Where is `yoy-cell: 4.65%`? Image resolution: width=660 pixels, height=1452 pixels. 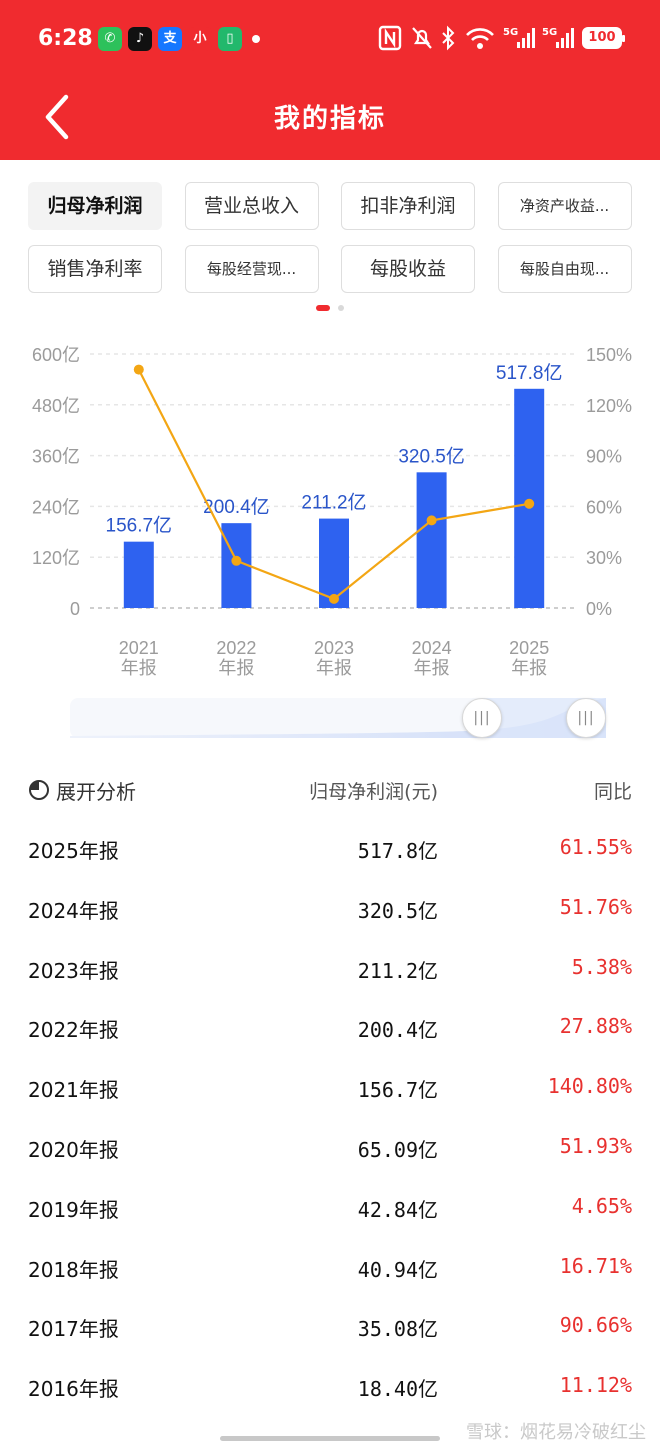
yoy-cell: 4.65% is located at coordinates (601, 1205).